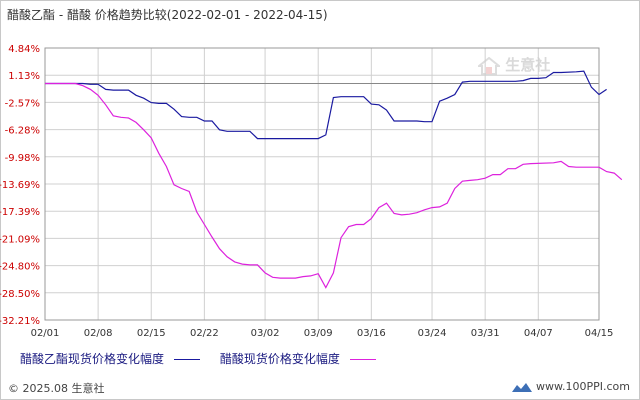 The height and width of the screenshot is (400, 640). What do you see at coordinates (20, 212) in the screenshot?
I see `y-tick-label: -17.39%` at bounding box center [20, 212].